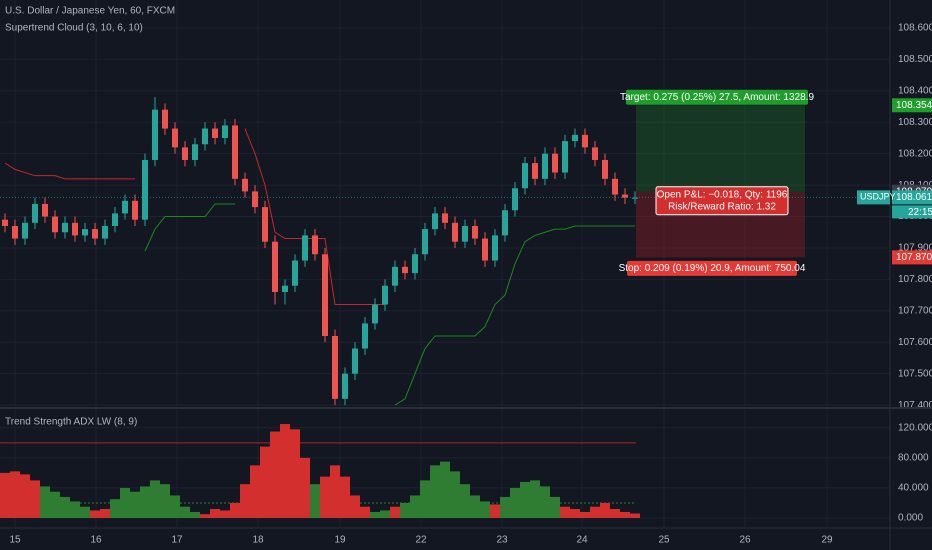 The width and height of the screenshot is (932, 550). Describe the element at coordinates (90, 11) in the screenshot. I see `chart-title: U.S. Dollar / Japanese Yen, 60, FXCM` at that location.